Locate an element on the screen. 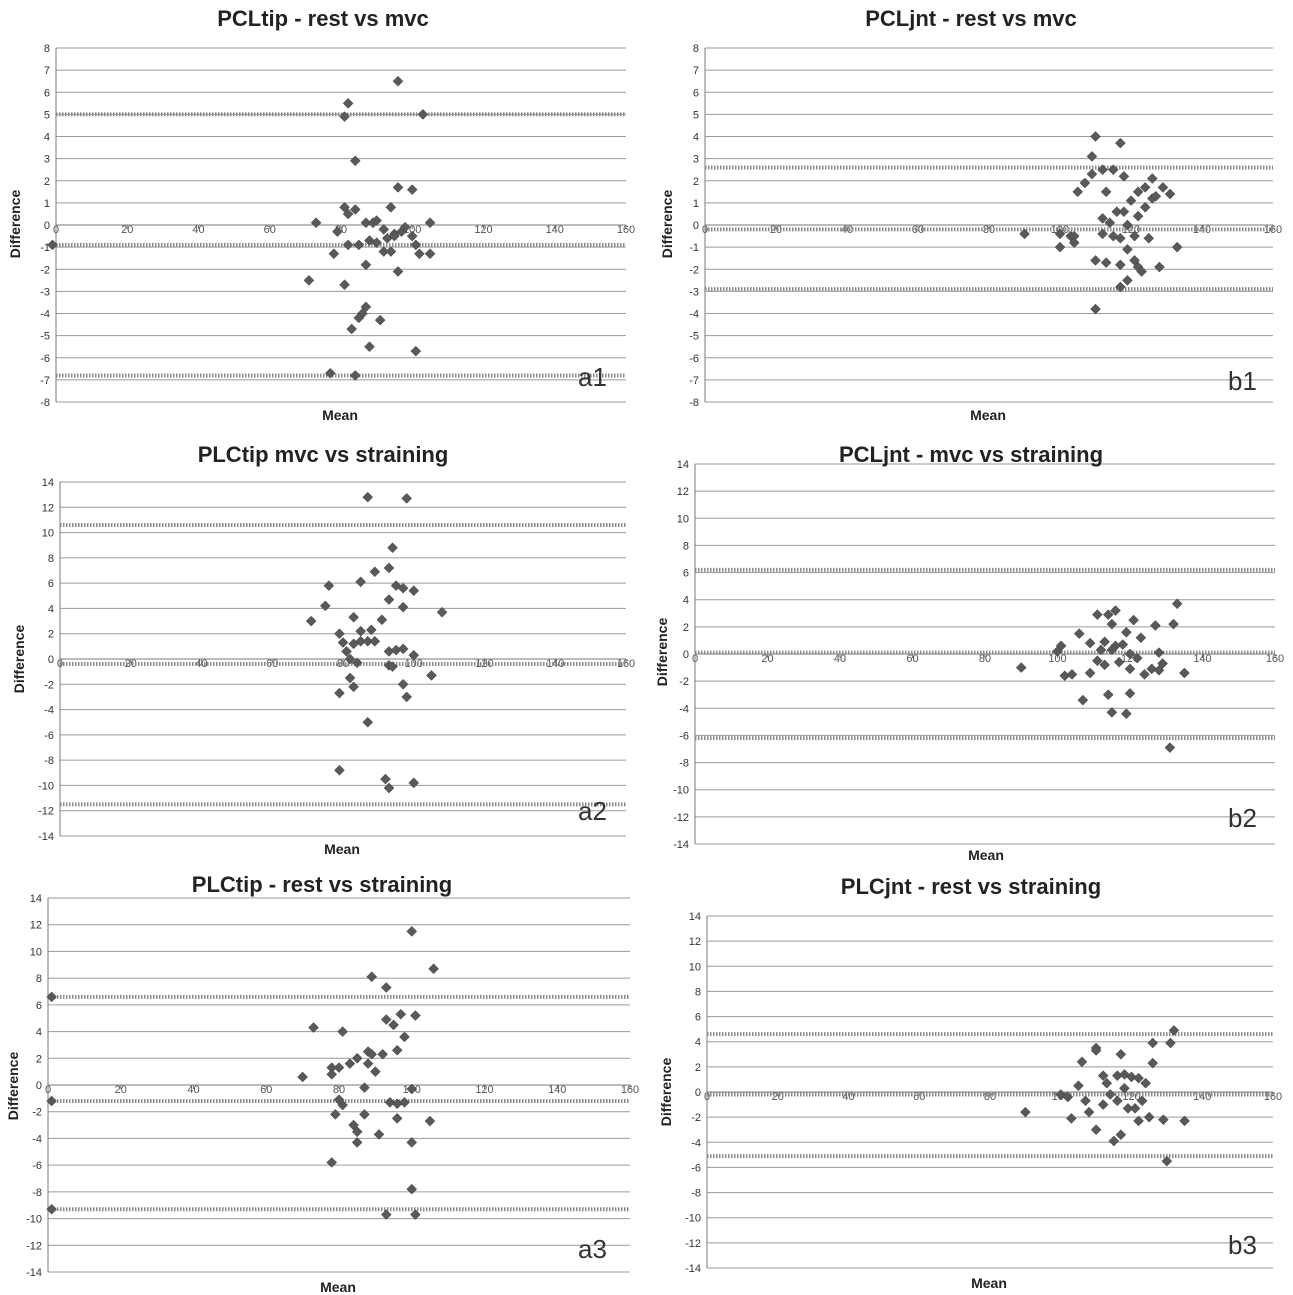  y-tick-label: 10 is located at coordinates (48, 534).